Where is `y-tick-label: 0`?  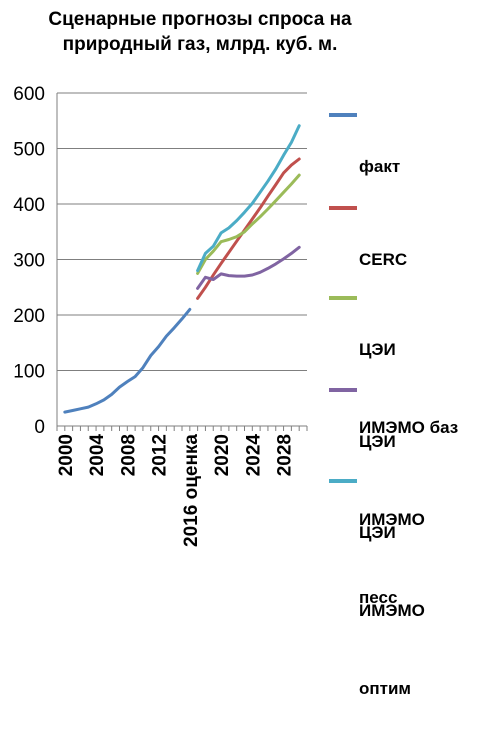 y-tick-label: 0 is located at coordinates (39, 427).